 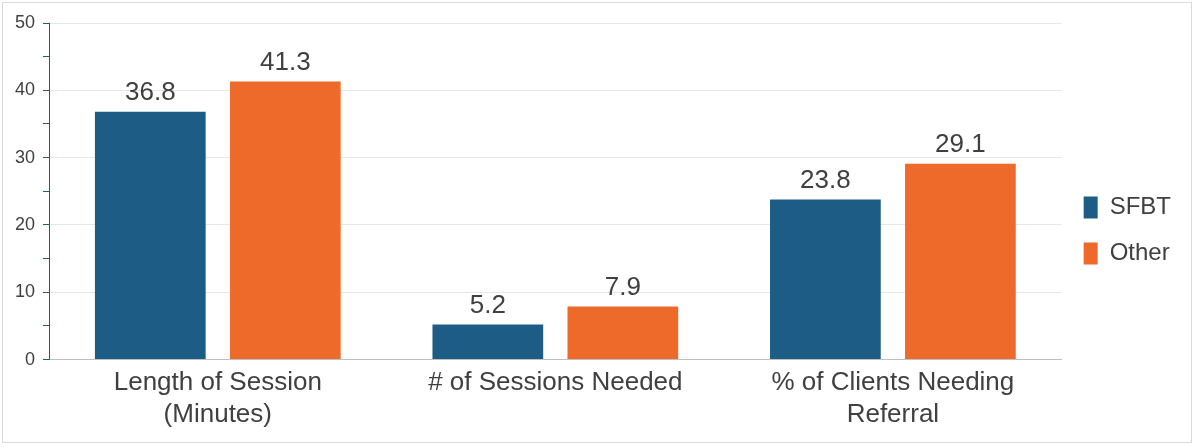 I want to click on y-tick-label: 0, so click(x=30, y=358).